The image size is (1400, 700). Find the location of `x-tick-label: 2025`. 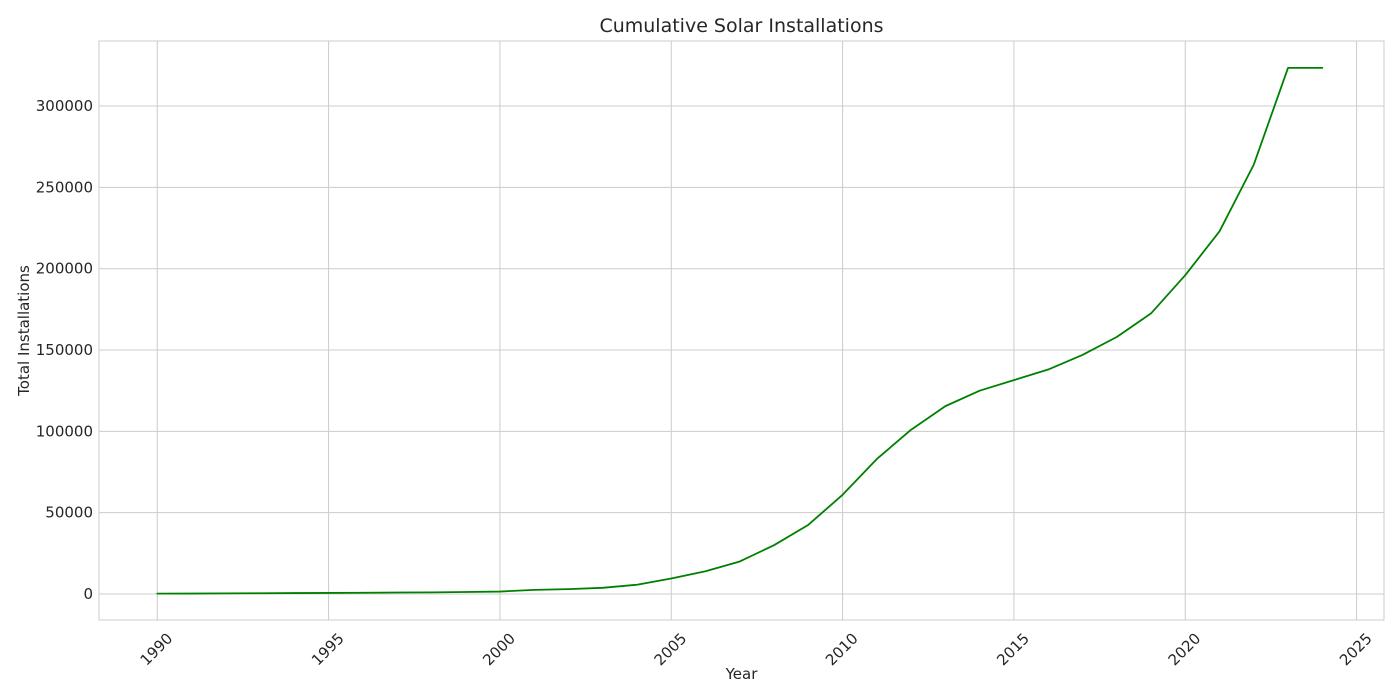

x-tick-label: 2025 is located at coordinates (1356, 650).